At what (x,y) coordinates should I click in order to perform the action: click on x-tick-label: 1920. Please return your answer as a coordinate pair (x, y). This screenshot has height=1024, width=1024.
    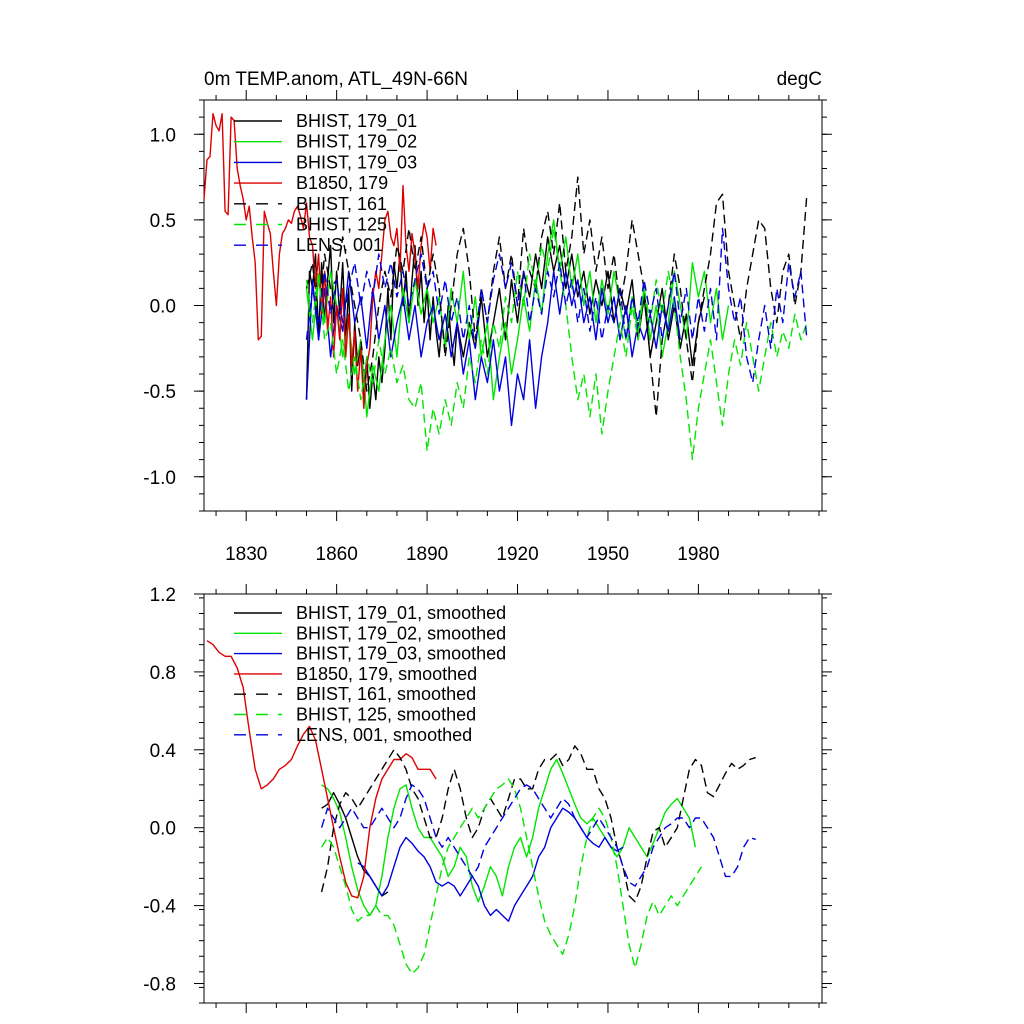
    Looking at the image, I should click on (517, 554).